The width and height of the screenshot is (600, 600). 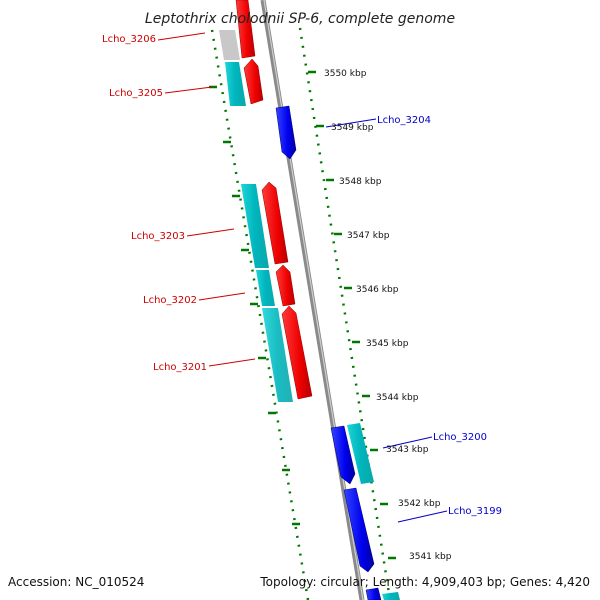 I want to click on gene-label-lcho-3202: Lcho_3202, so click(x=170, y=300).